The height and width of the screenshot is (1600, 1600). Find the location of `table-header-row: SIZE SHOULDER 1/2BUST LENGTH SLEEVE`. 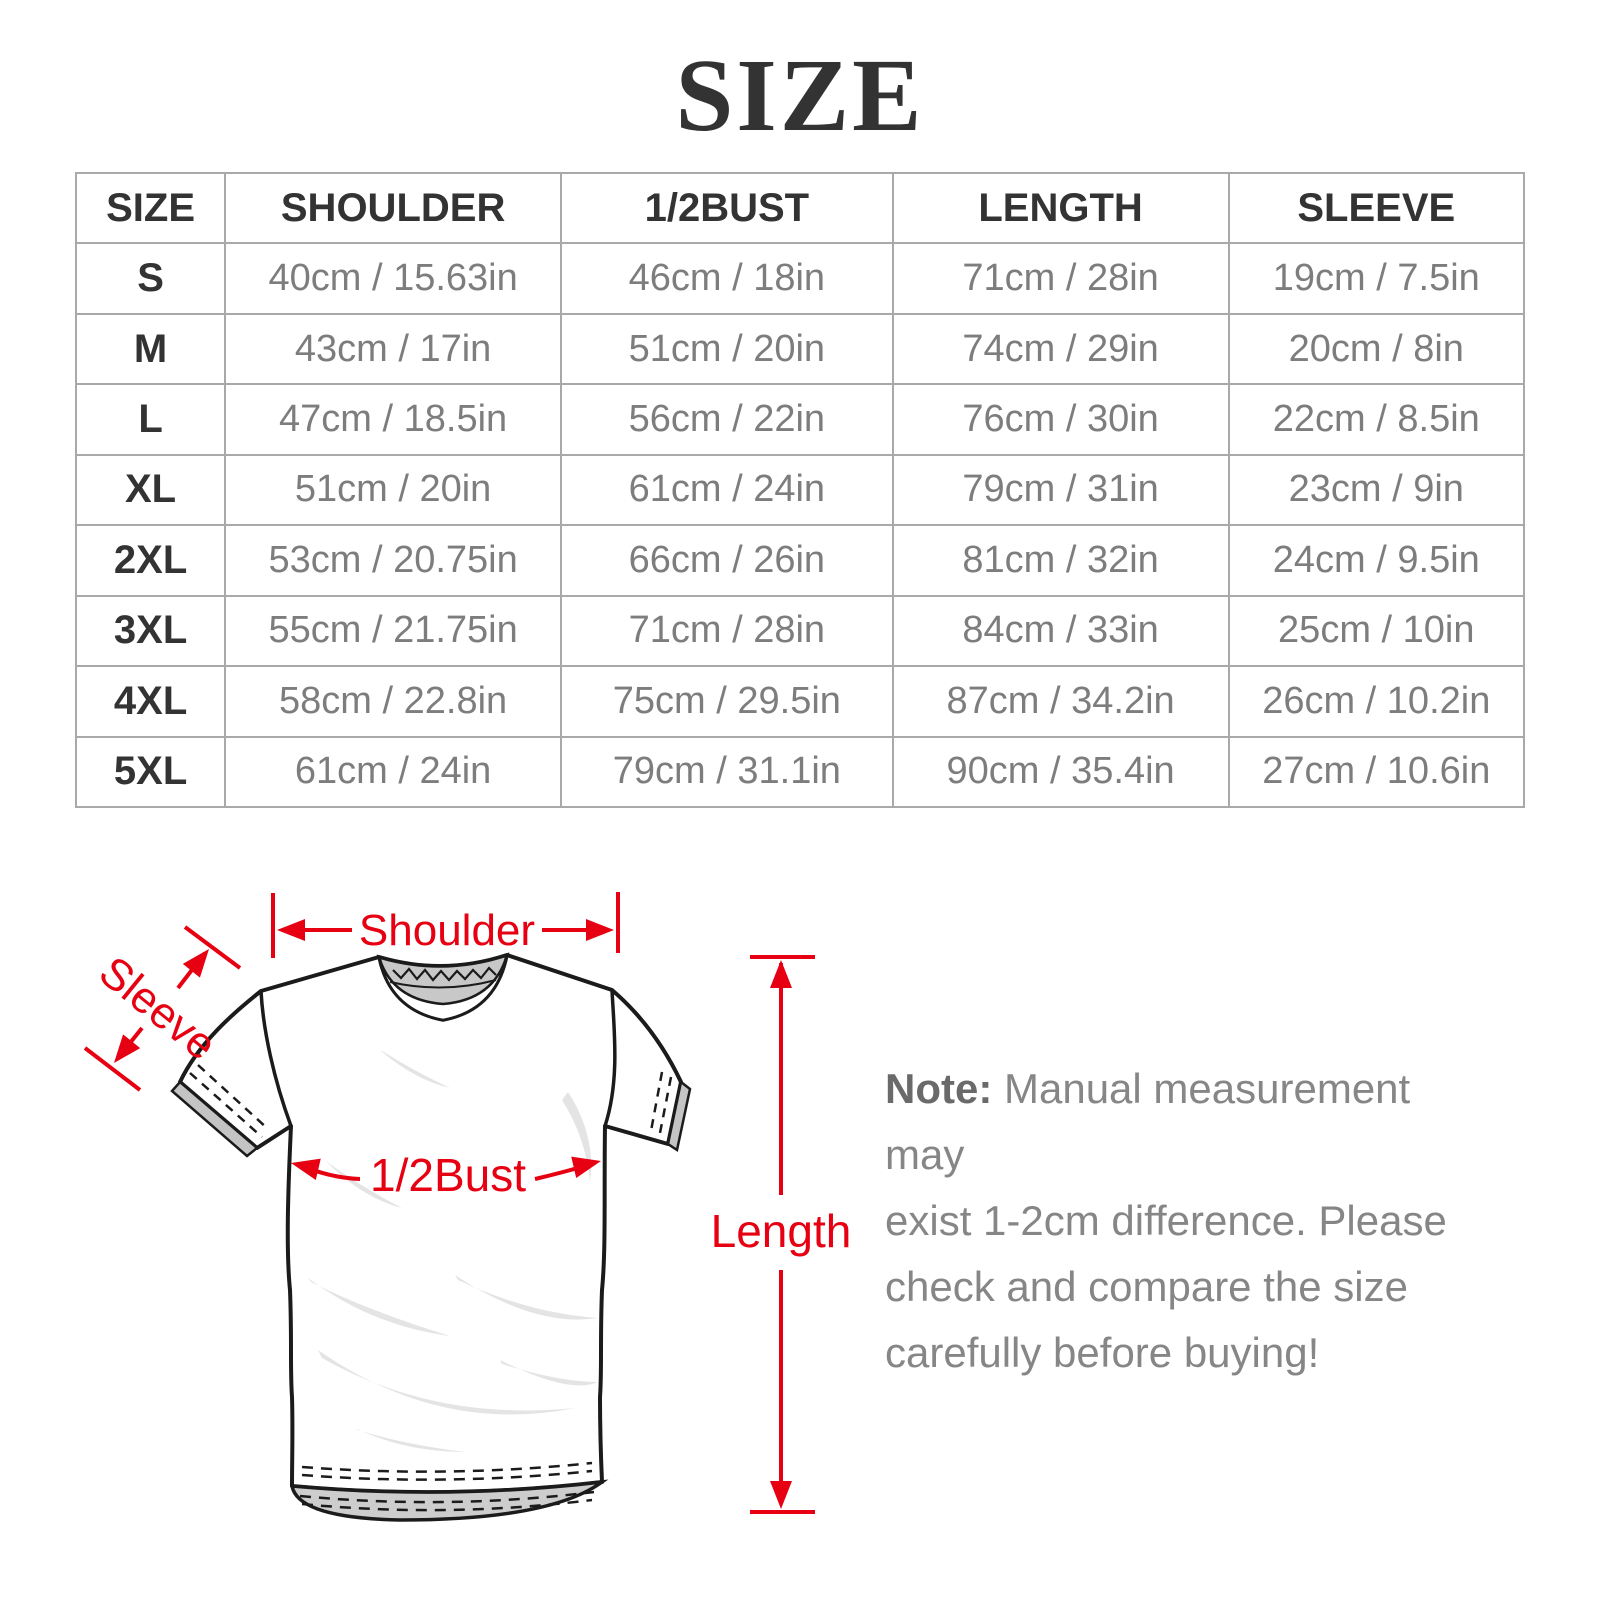

table-header-row: SIZE SHOULDER 1/2BUST LENGTH SLEEVE is located at coordinates (800, 208).